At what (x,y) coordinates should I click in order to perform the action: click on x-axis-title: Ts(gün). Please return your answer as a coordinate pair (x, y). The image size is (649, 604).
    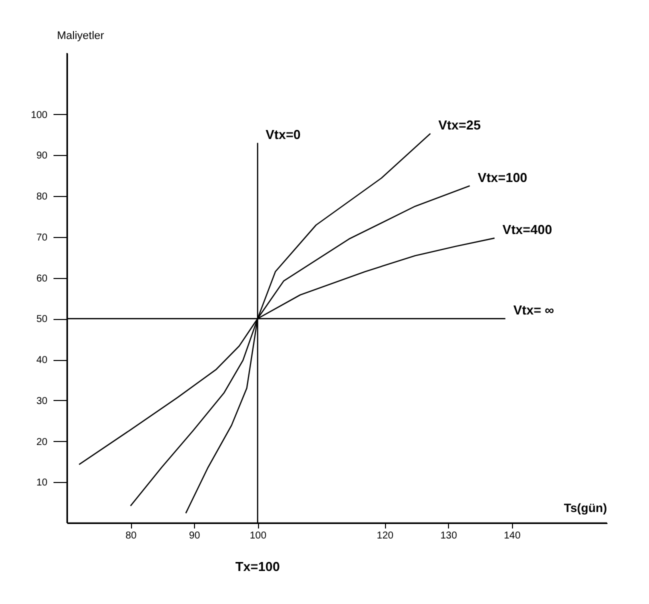
    Looking at the image, I should click on (585, 508).